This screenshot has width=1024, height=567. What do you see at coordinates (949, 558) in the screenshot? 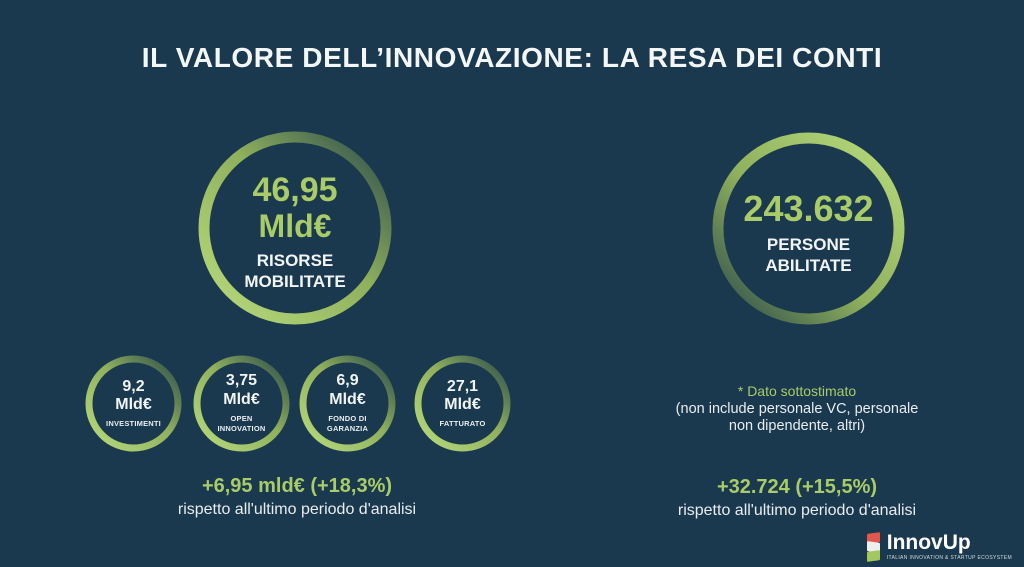
I see `logo-tagline: ITALIAN INNOVATION & STARTUP ECOSYSTEM` at bounding box center [949, 558].